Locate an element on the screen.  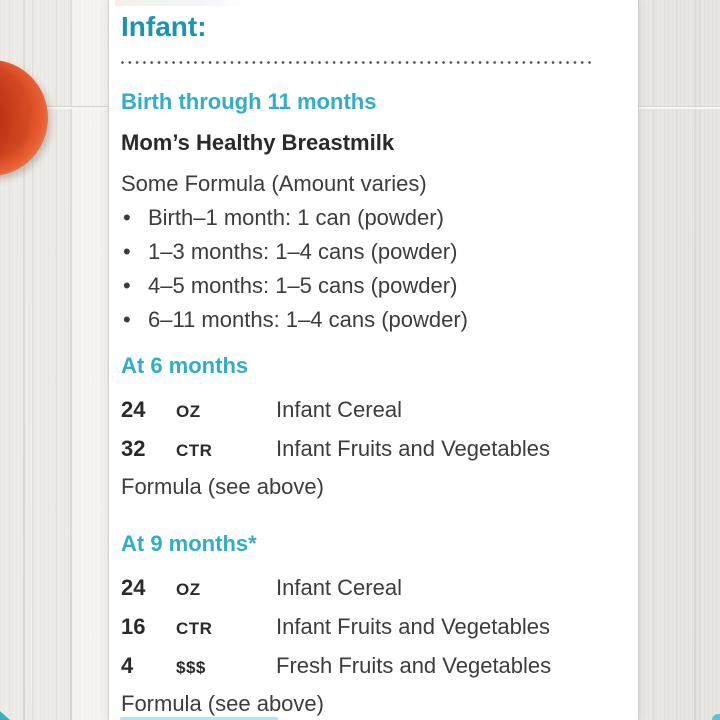
tomato-slice-image is located at coordinates (24, 118).